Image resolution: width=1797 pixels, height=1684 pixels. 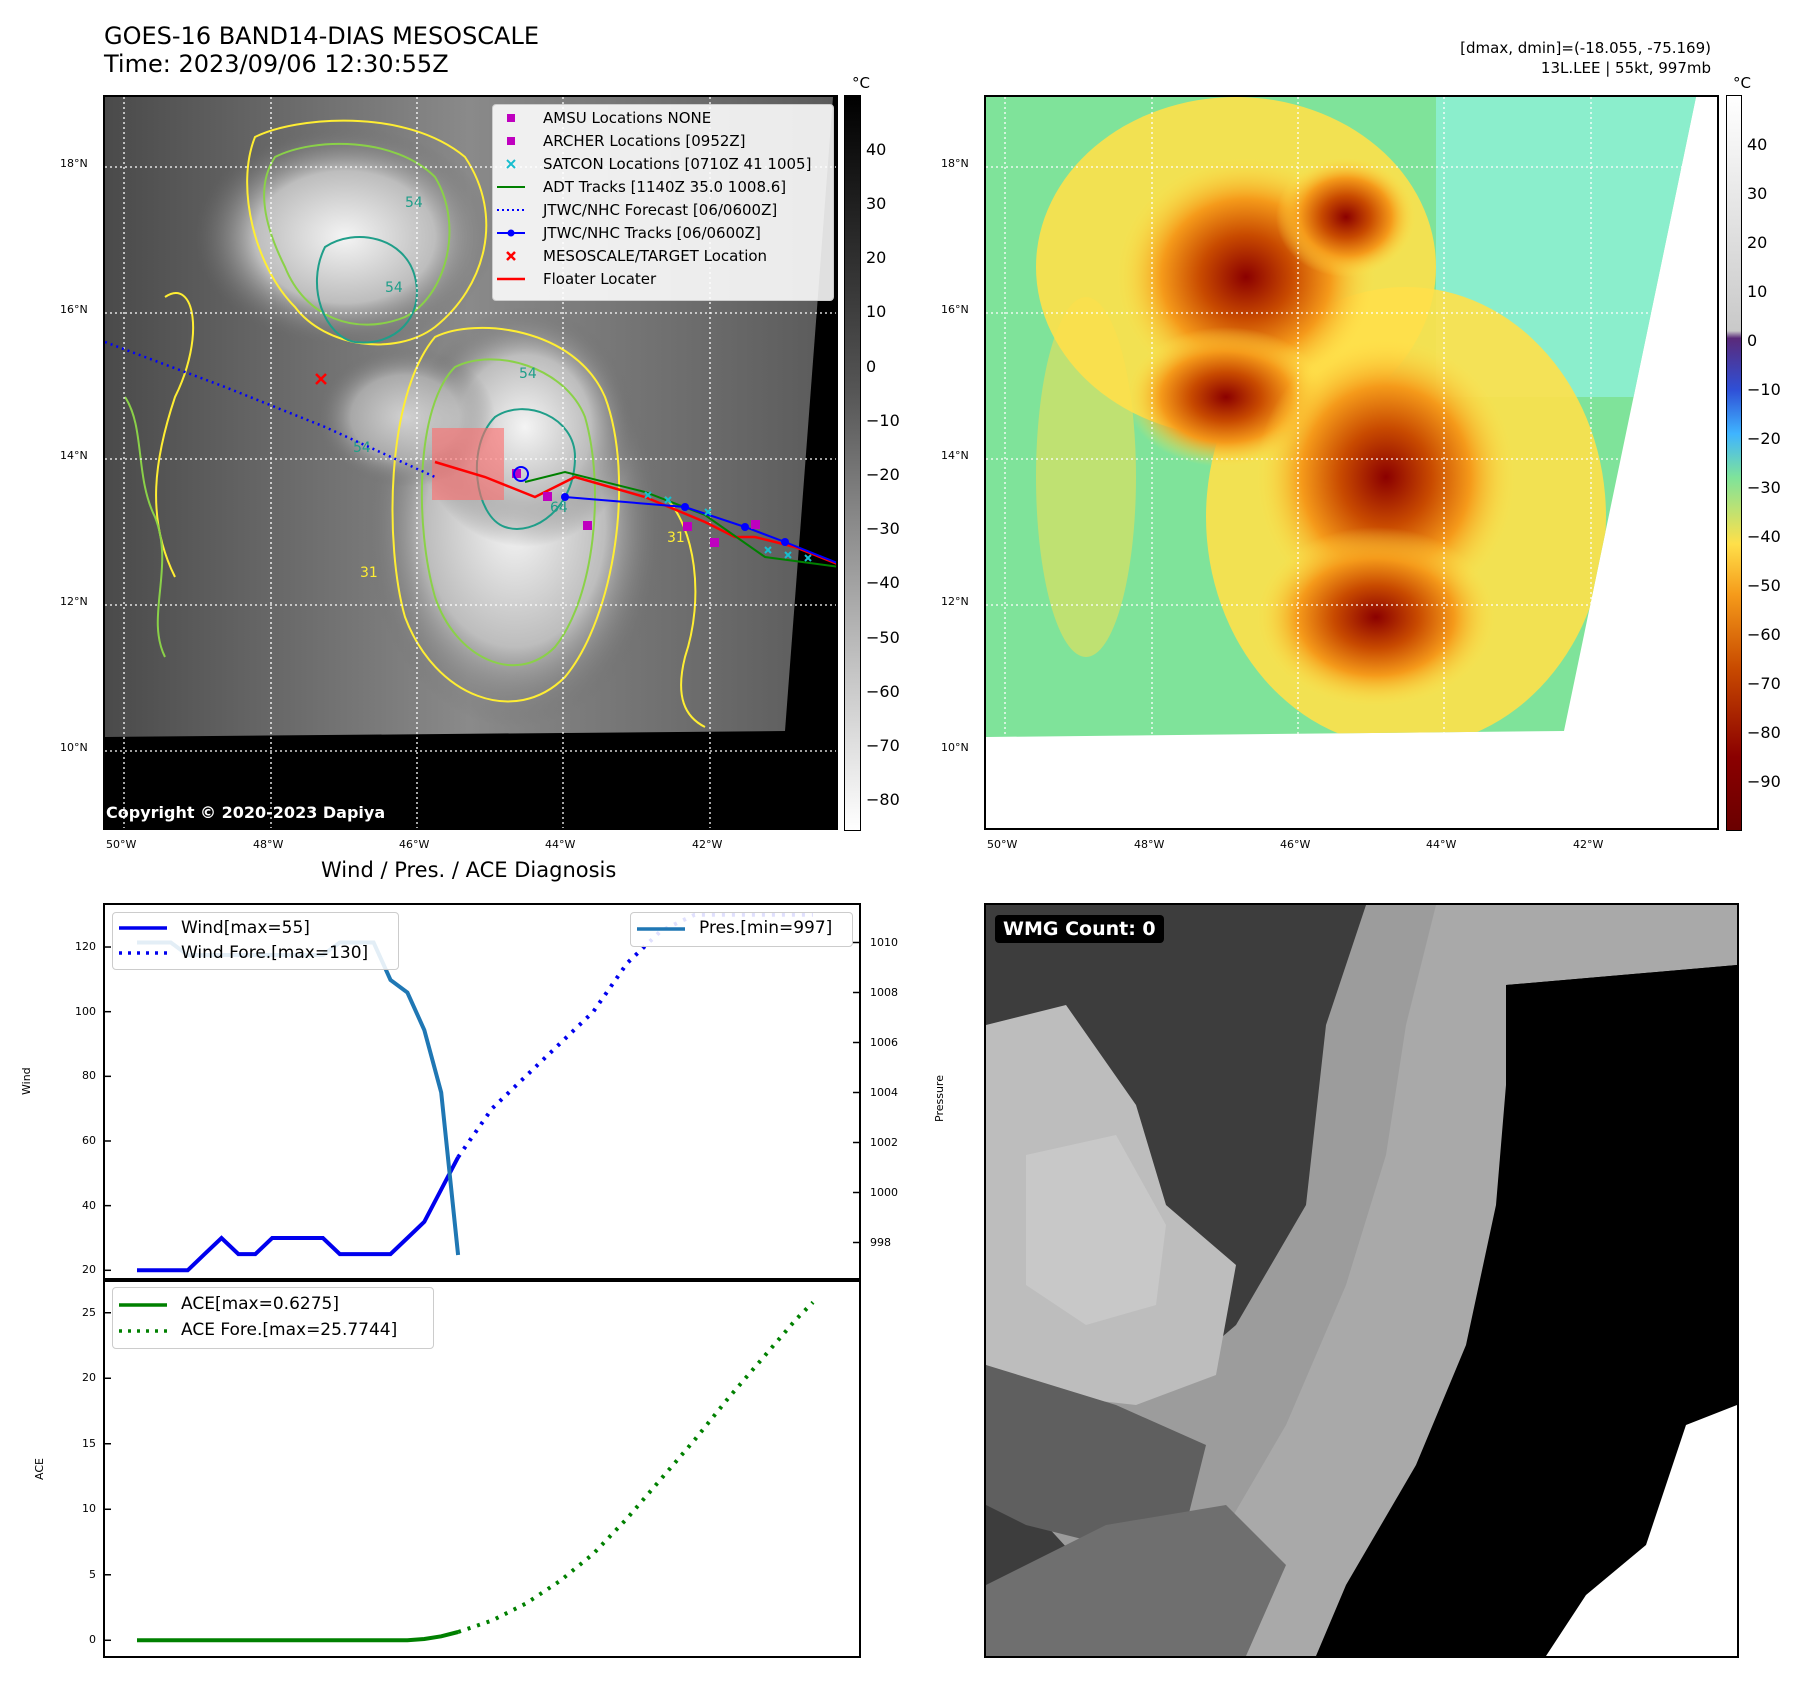 What do you see at coordinates (322, 36) in the screenshot?
I see `title-satellite: GOES-16 BAND14-DIAS MESOSCALE` at bounding box center [322, 36].